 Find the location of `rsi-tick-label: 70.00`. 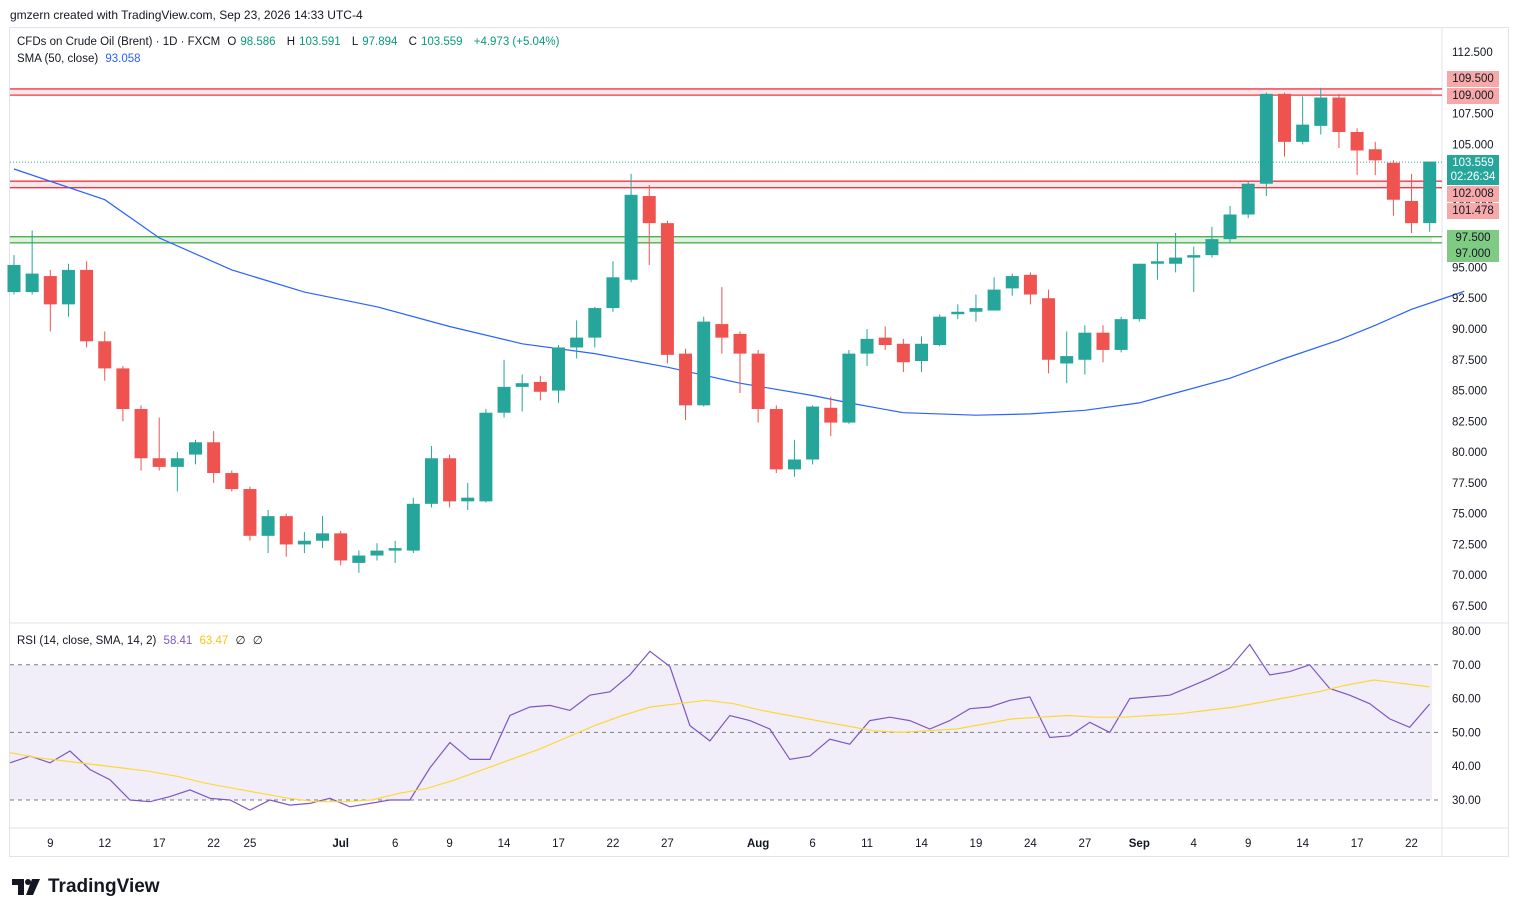

rsi-tick-label: 70.00 is located at coordinates (1466, 666).